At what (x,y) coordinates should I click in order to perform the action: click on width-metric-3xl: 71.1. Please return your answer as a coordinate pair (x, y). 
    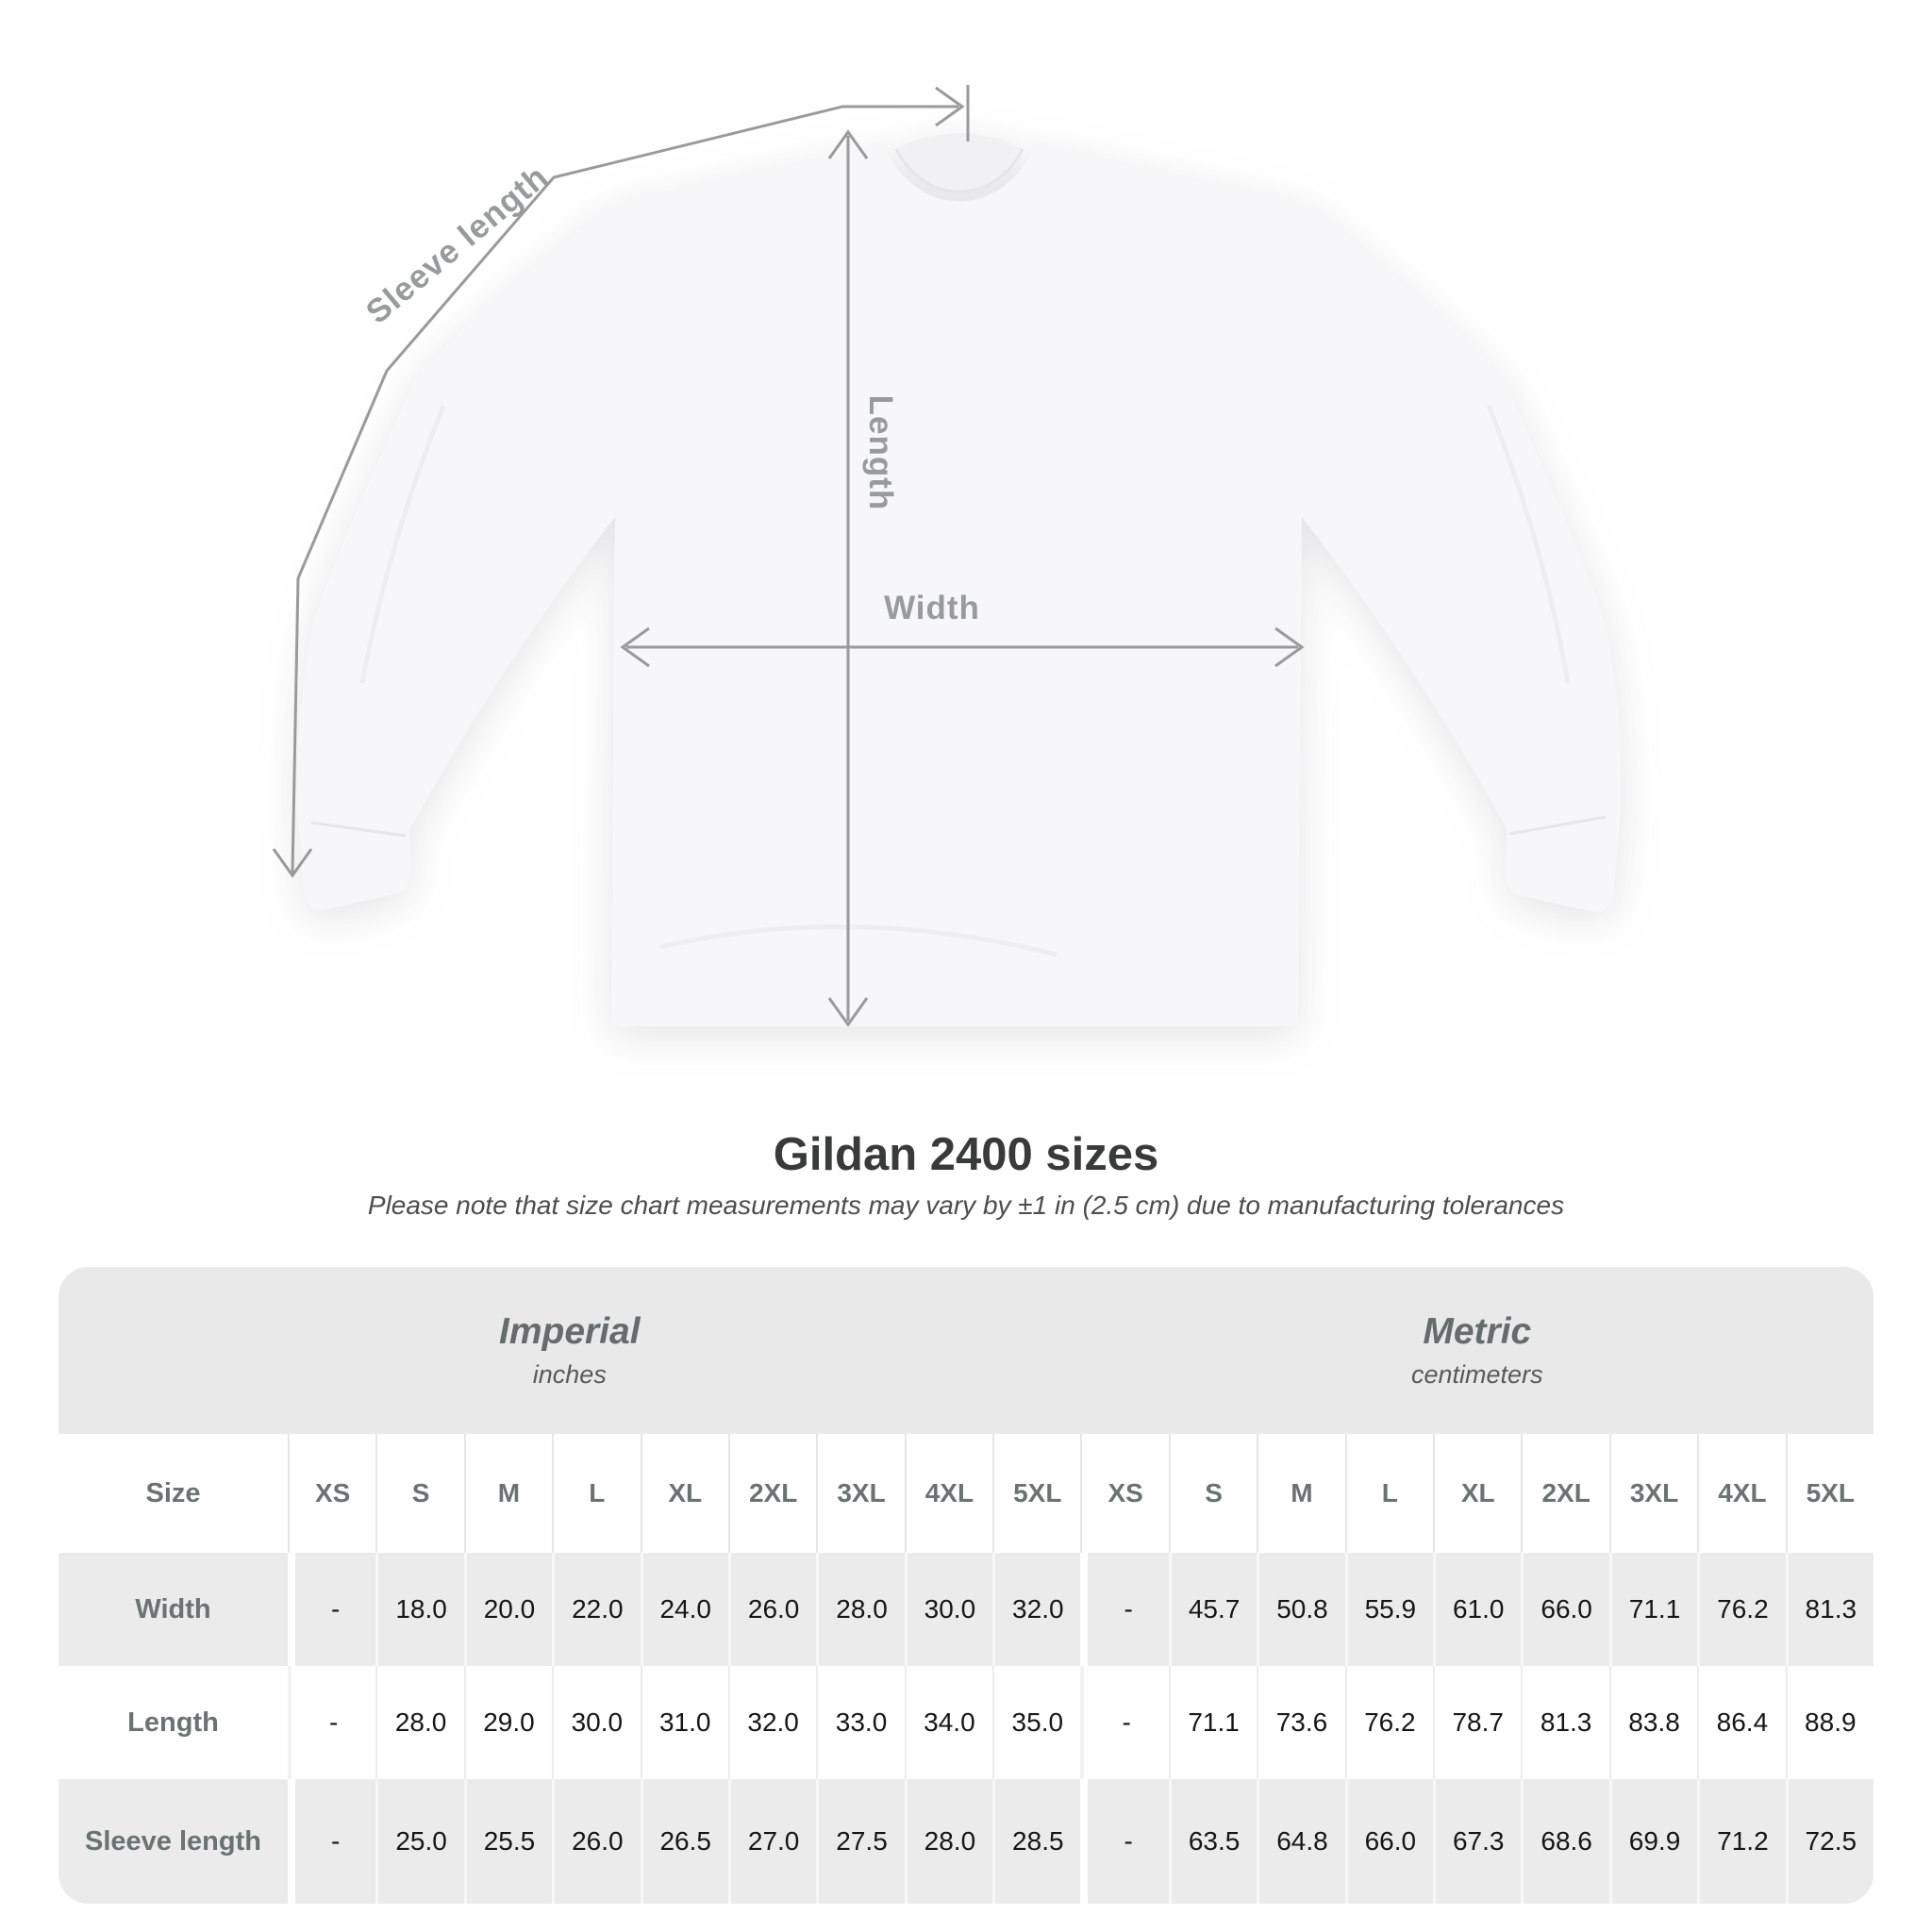
    Looking at the image, I should click on (1652, 1610).